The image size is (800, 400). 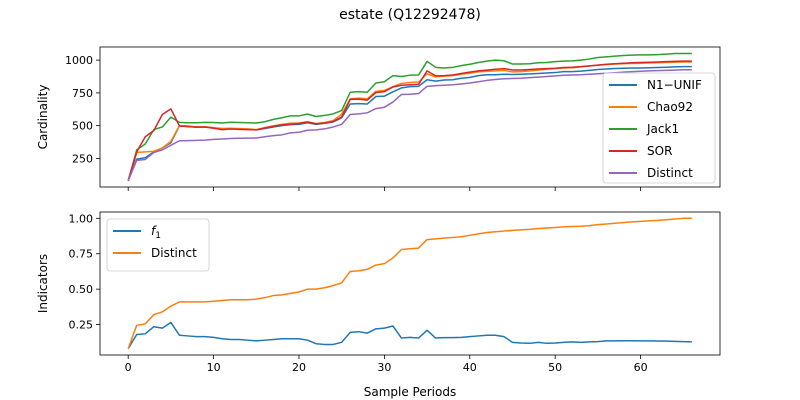 I want to click on x-tick-label-1-1: 10, so click(x=214, y=367).